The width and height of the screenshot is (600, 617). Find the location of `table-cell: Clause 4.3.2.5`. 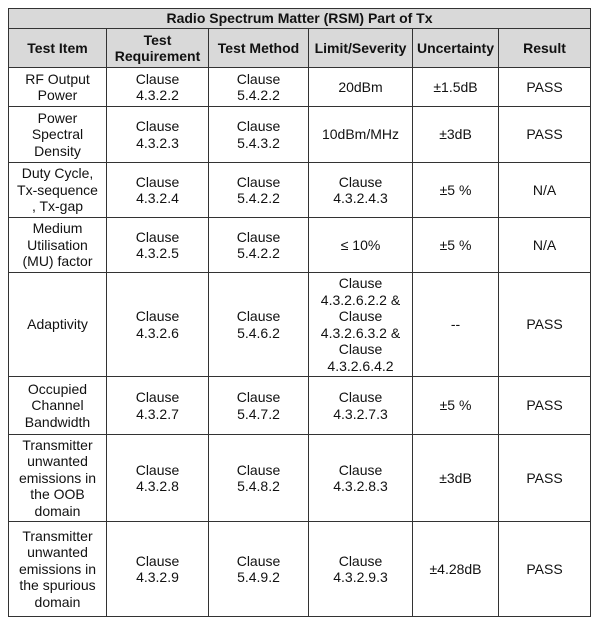

table-cell: Clause 4.3.2.5 is located at coordinates (157, 245).